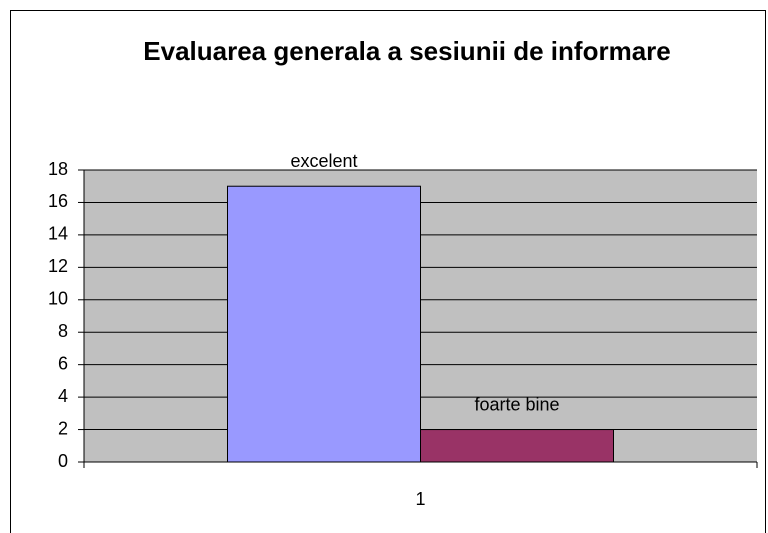  Describe the element at coordinates (323, 161) in the screenshot. I see `data-label: excelent` at that location.